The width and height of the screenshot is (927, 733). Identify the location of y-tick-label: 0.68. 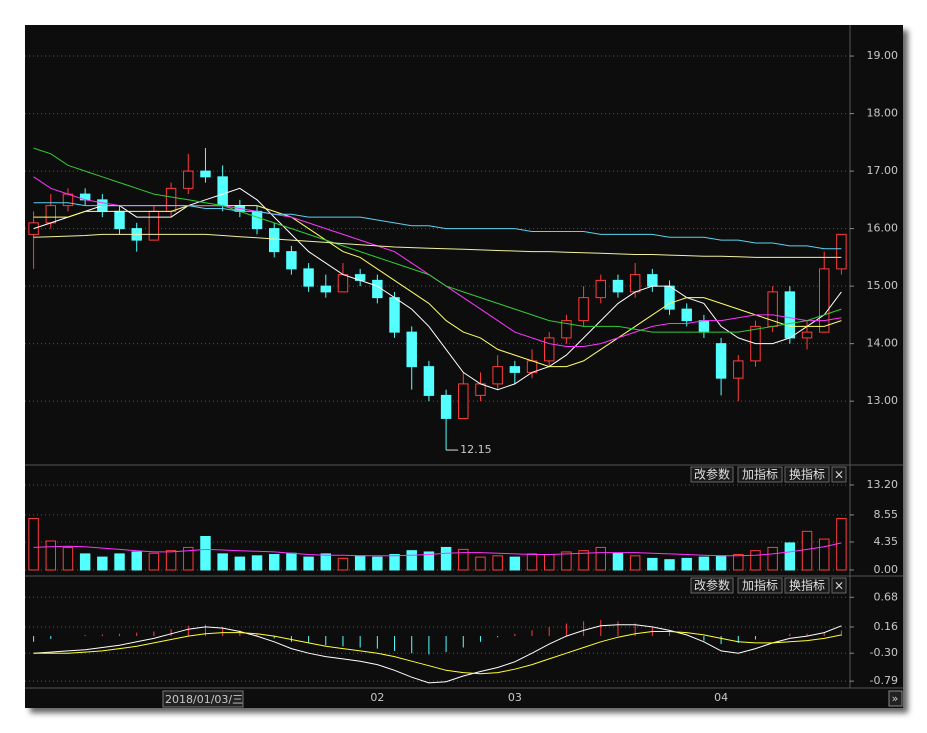
(886, 596).